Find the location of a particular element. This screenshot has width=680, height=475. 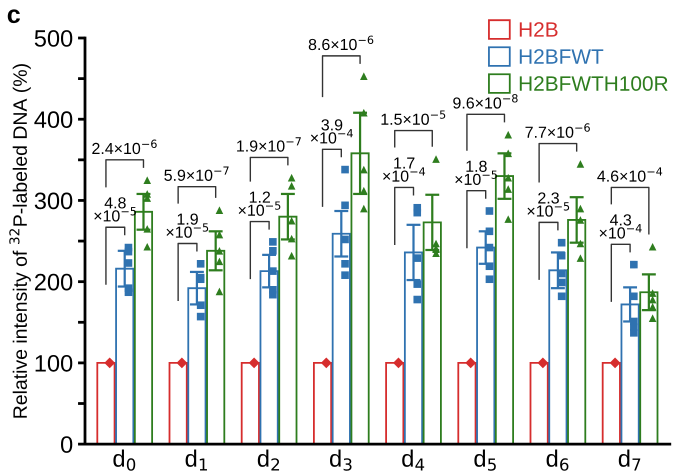

x-tick-label: d$_{5}$ is located at coordinates (485, 460).